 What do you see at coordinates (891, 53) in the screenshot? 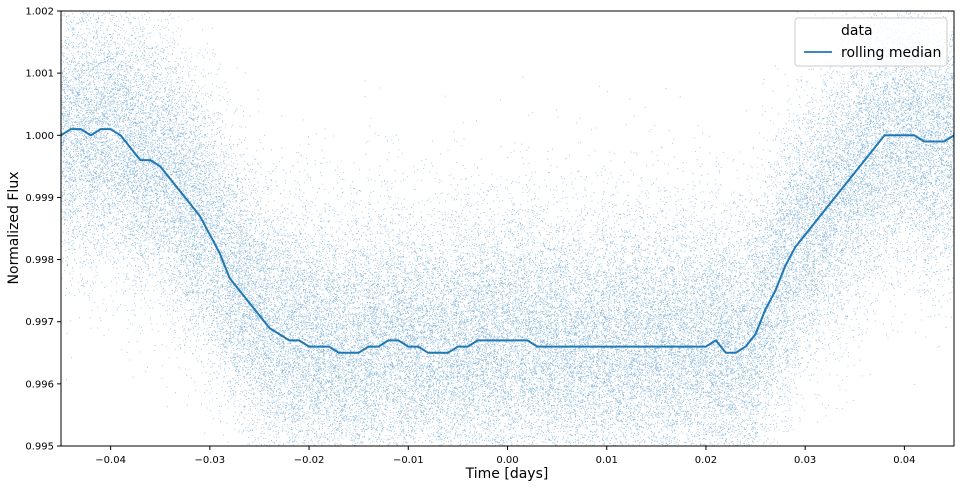
I see `legend-rolling-median-label: rolling median` at bounding box center [891, 53].